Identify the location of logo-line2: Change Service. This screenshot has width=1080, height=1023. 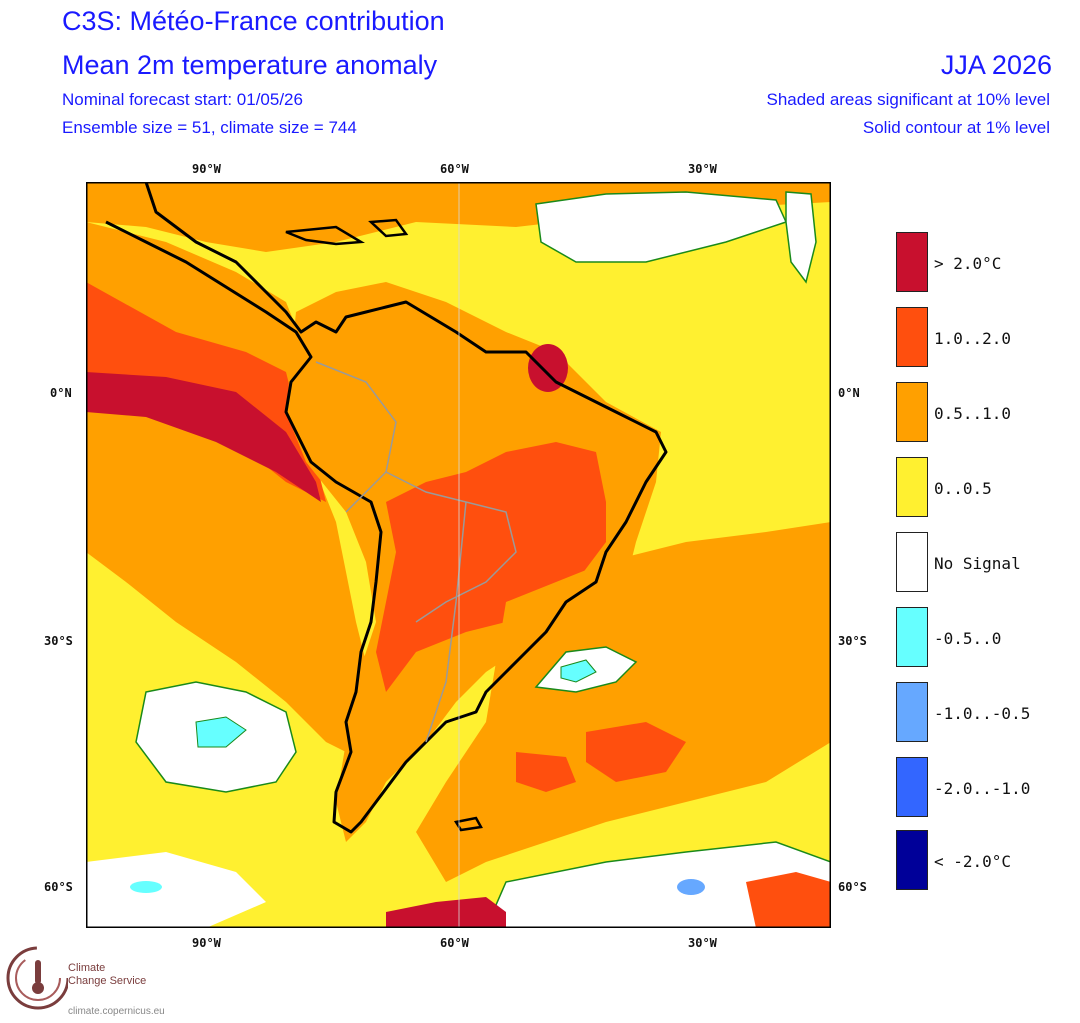
(107, 981).